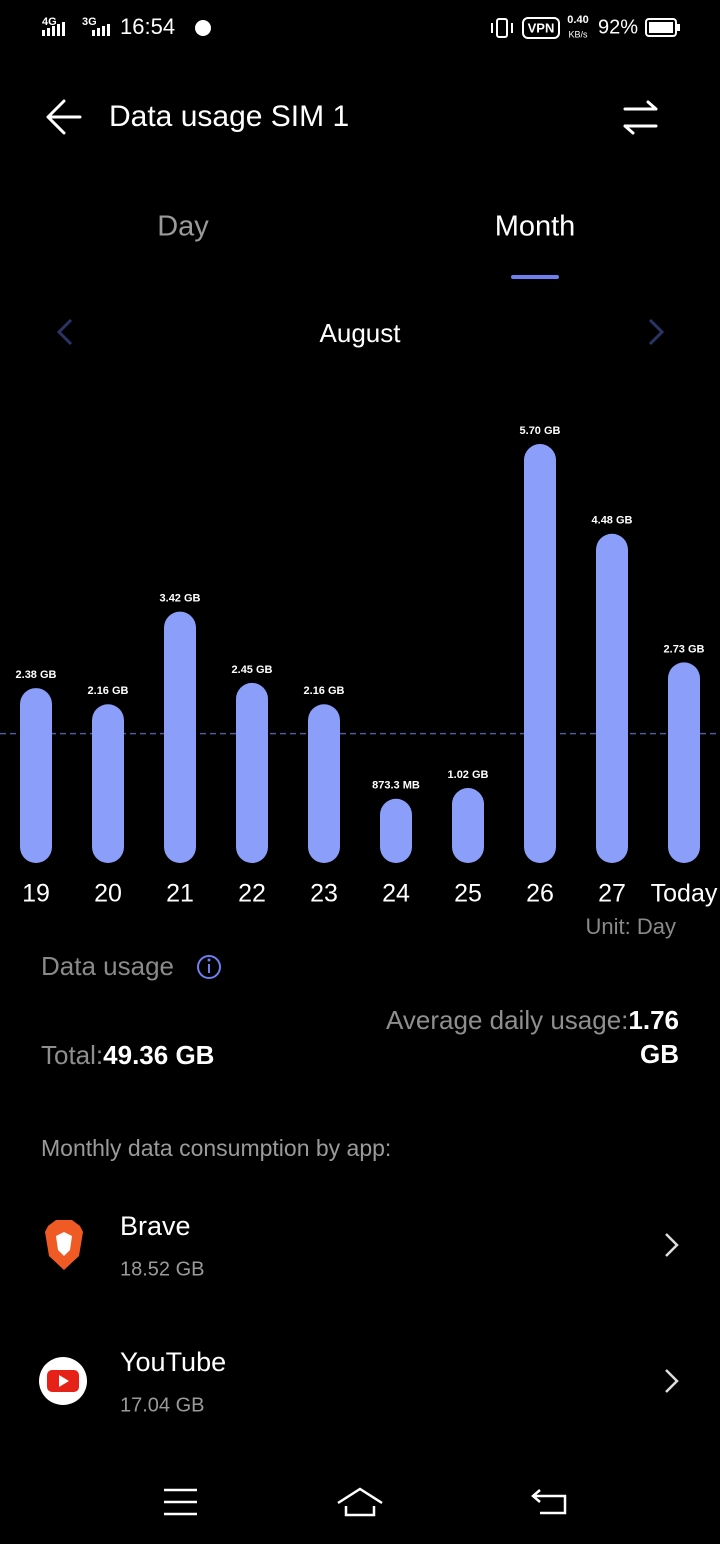 This screenshot has width=720, height=1544. What do you see at coordinates (631, 926) in the screenshot?
I see `unit-note: Unit: Day` at bounding box center [631, 926].